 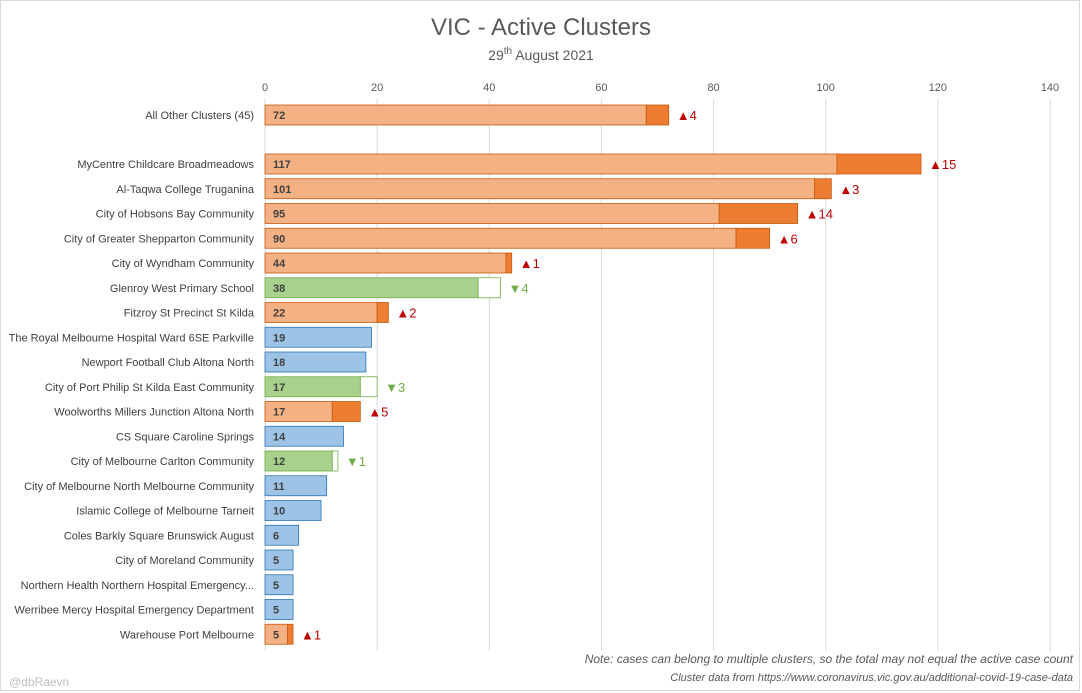 I want to click on bar-row: Al-Taqwa College Truganina 101 ▲3, so click(x=487, y=189).